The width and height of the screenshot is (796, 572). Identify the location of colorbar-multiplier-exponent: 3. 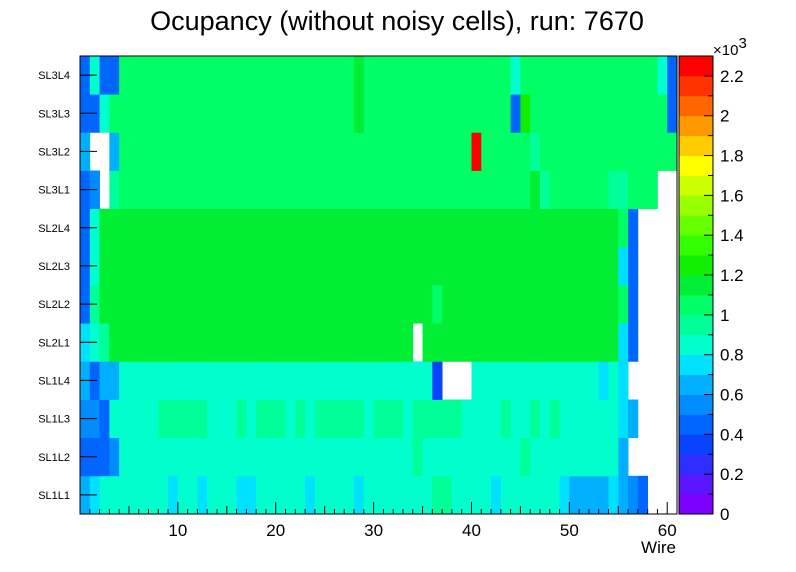
(742, 43).